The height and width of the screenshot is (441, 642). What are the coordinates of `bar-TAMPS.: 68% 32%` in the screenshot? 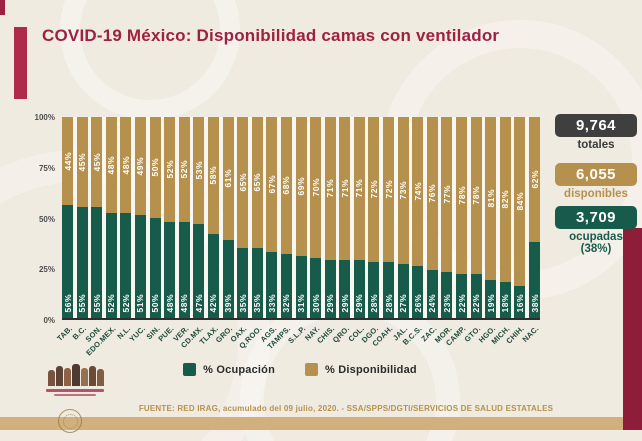 It's located at (286, 217).